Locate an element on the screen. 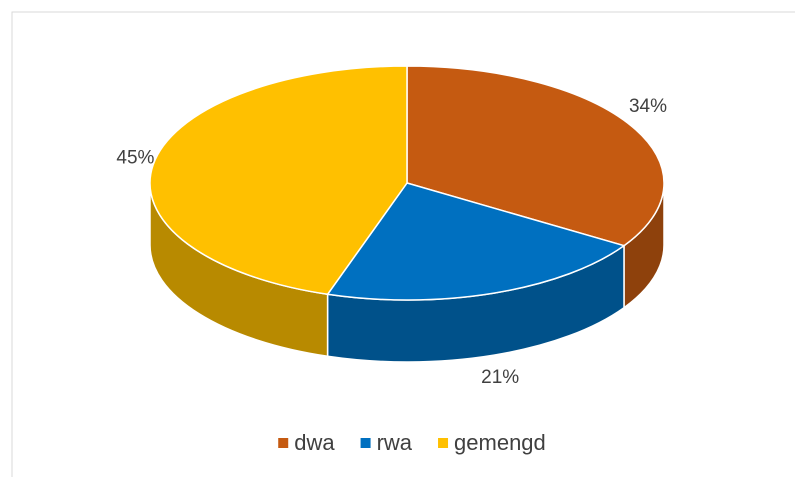 The height and width of the screenshot is (477, 795). legend-label: rwa is located at coordinates (395, 442).